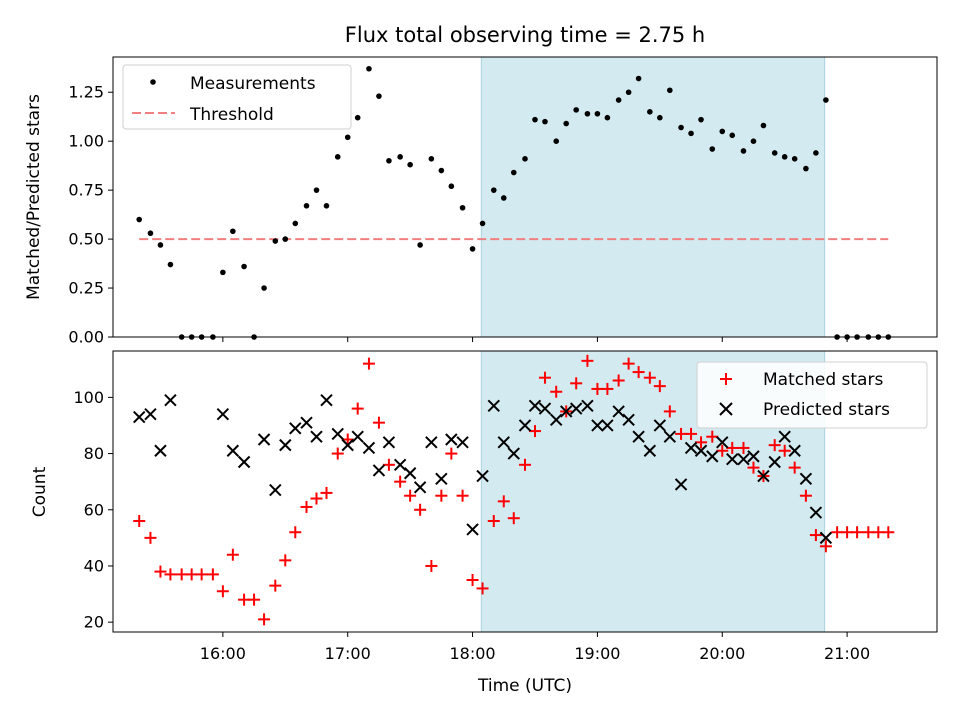  Describe the element at coordinates (348, 653) in the screenshot. I see `x-tick-label: 17:00` at that location.